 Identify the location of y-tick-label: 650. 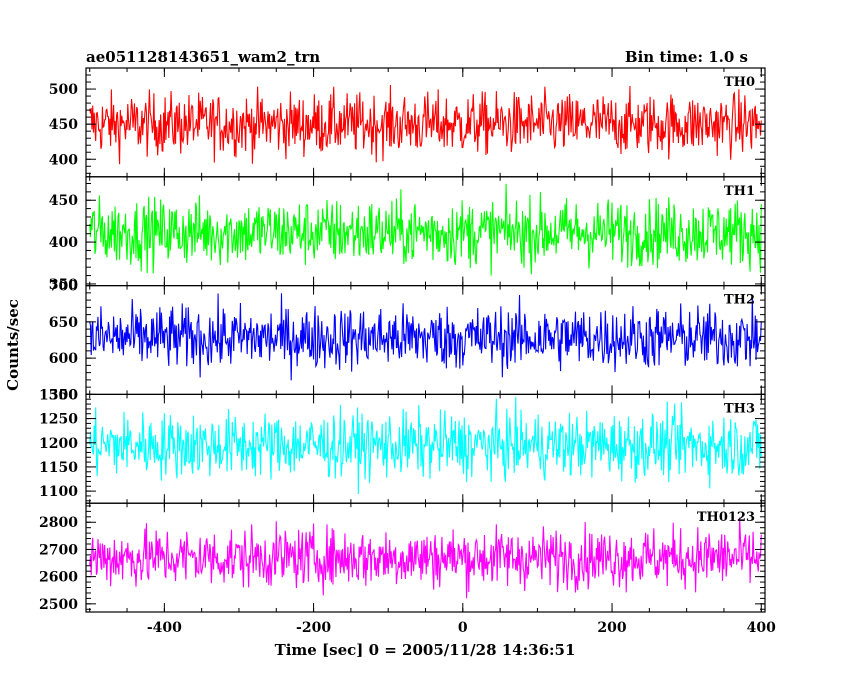
(63, 323).